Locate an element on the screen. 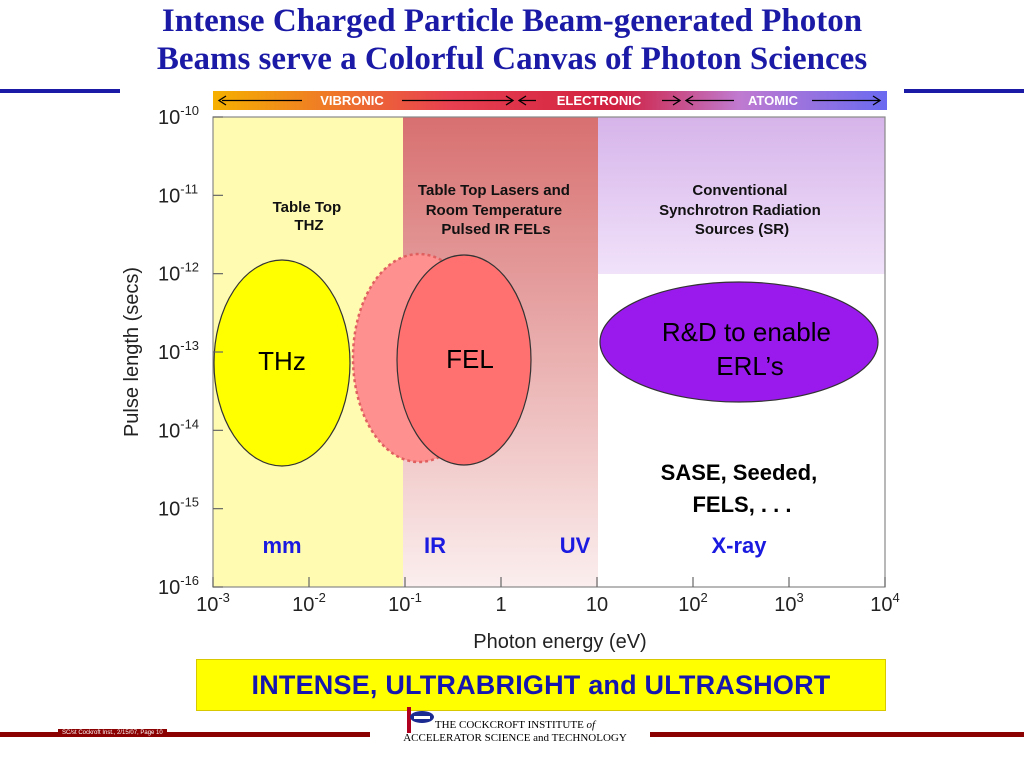 The width and height of the screenshot is (1024, 768). institute-line-2: ACCELERATOR SCIENCE and TECHNOLOGY is located at coordinates (515, 738).